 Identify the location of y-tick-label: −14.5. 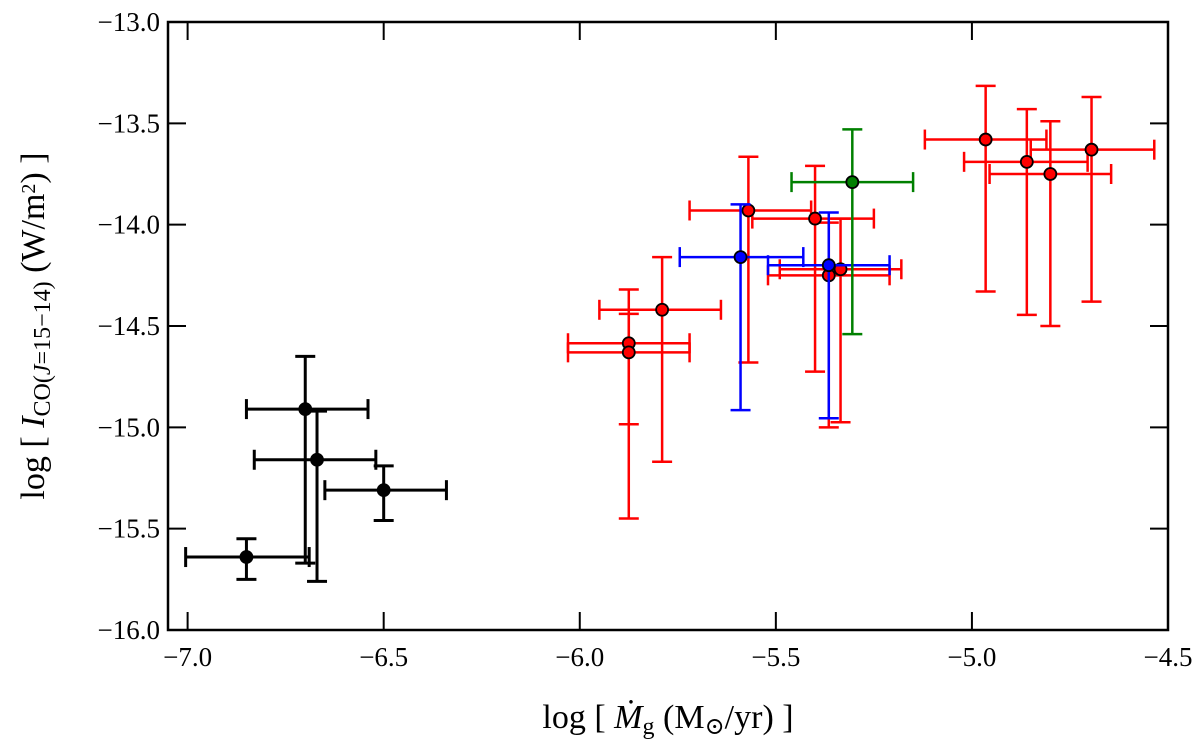
(129, 326).